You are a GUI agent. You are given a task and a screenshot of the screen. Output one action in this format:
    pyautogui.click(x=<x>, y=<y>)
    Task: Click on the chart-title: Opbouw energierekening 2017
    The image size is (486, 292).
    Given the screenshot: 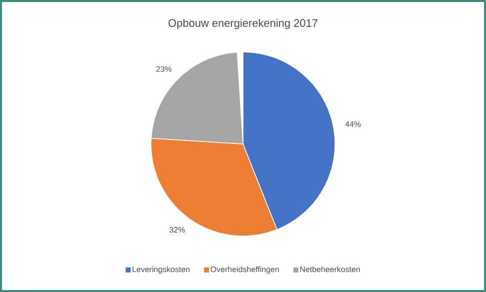 What is the action you would take?
    pyautogui.click(x=243, y=24)
    